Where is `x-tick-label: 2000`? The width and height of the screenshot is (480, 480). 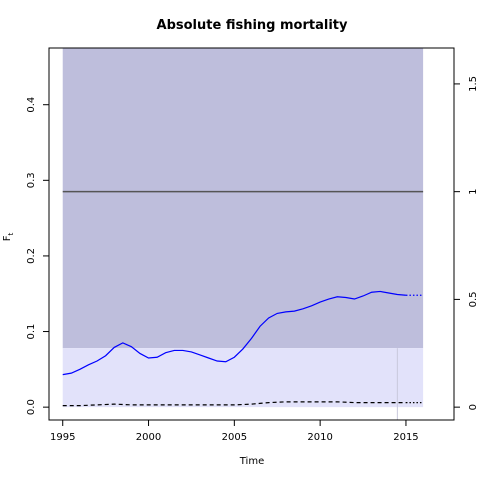
x-tick-label: 2000 is located at coordinates (148, 437).